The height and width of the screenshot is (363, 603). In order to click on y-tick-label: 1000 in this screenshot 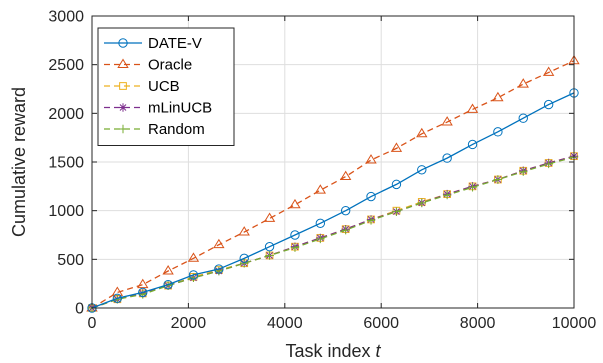, I will do `click(66, 211)`.